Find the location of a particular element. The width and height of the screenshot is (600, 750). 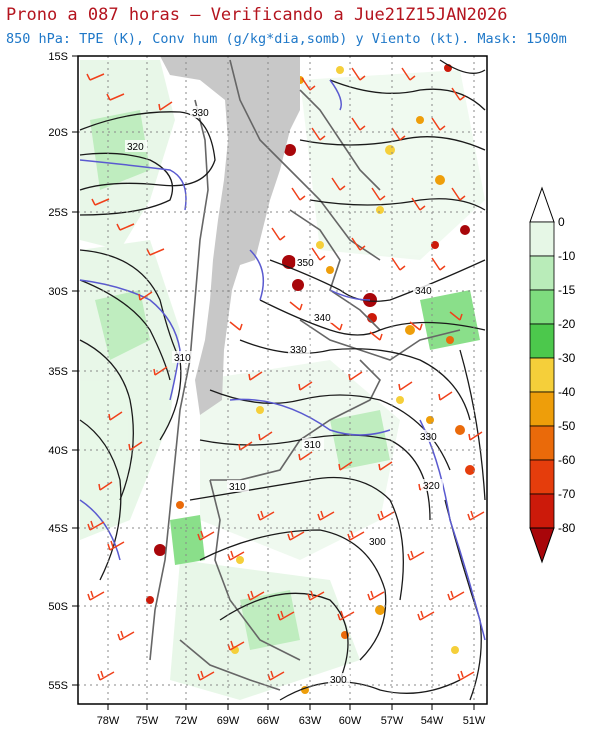

latitude-axis is located at coordinates (75, 370).